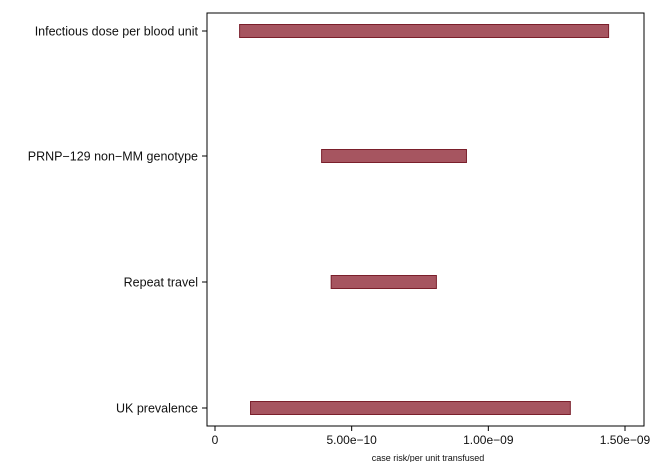 The image size is (658, 462). What do you see at coordinates (117, 32) in the screenshot?
I see `category-label-0: Infectious dose per blood unit` at bounding box center [117, 32].